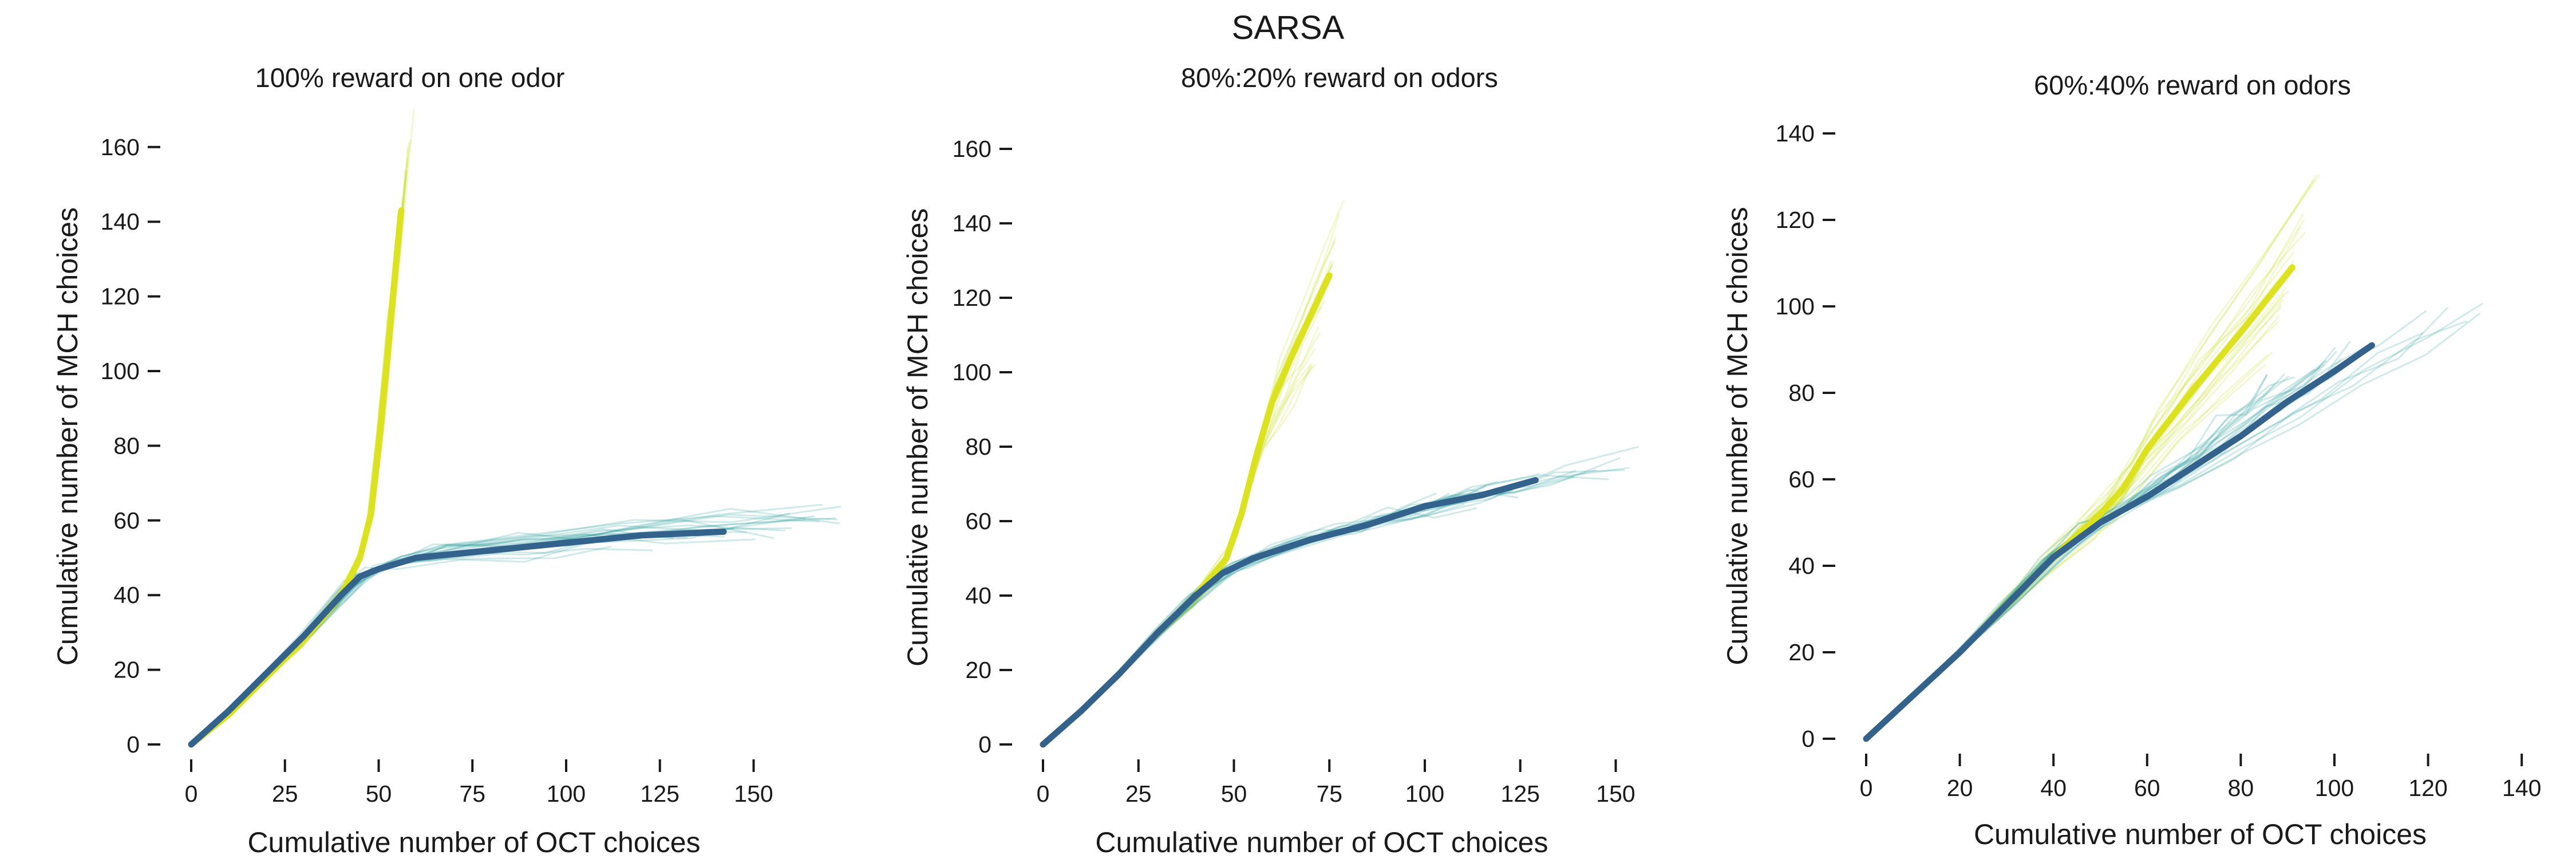 The width and height of the screenshot is (2576, 859). What do you see at coordinates (410, 77) in the screenshot?
I see `panel-title: 100% reward on one odor` at bounding box center [410, 77].